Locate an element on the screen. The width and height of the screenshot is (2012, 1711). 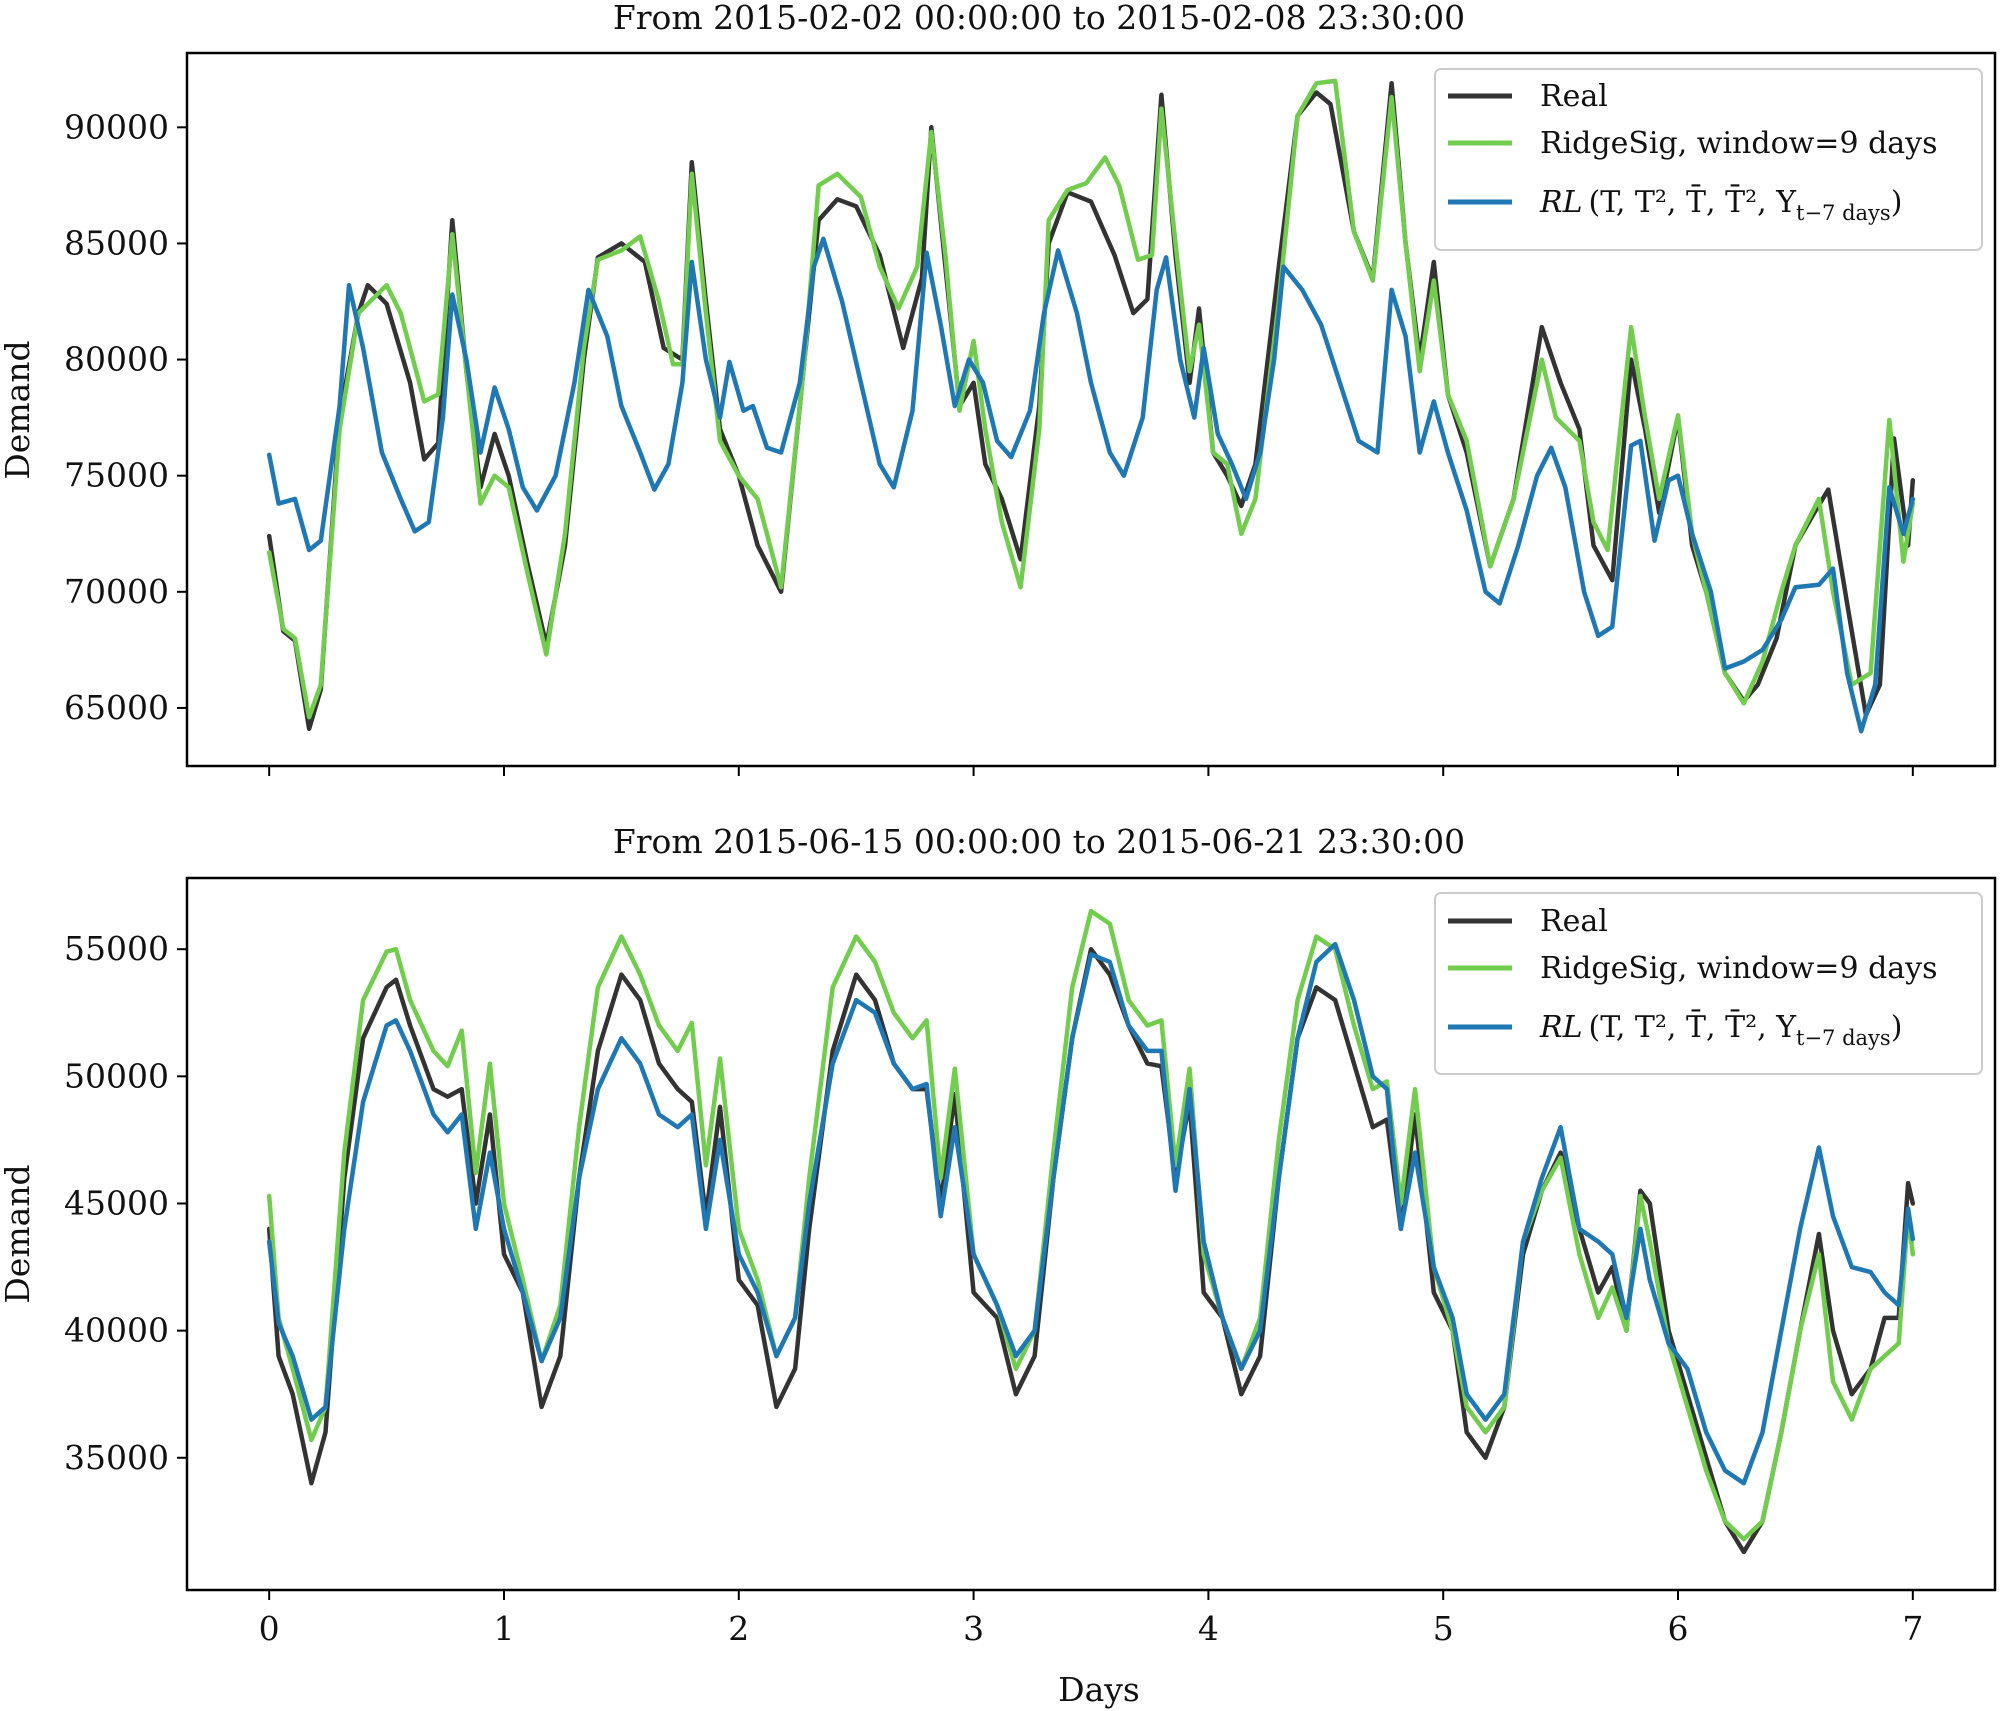
y-tick-label: 55000 is located at coordinates (116, 948).